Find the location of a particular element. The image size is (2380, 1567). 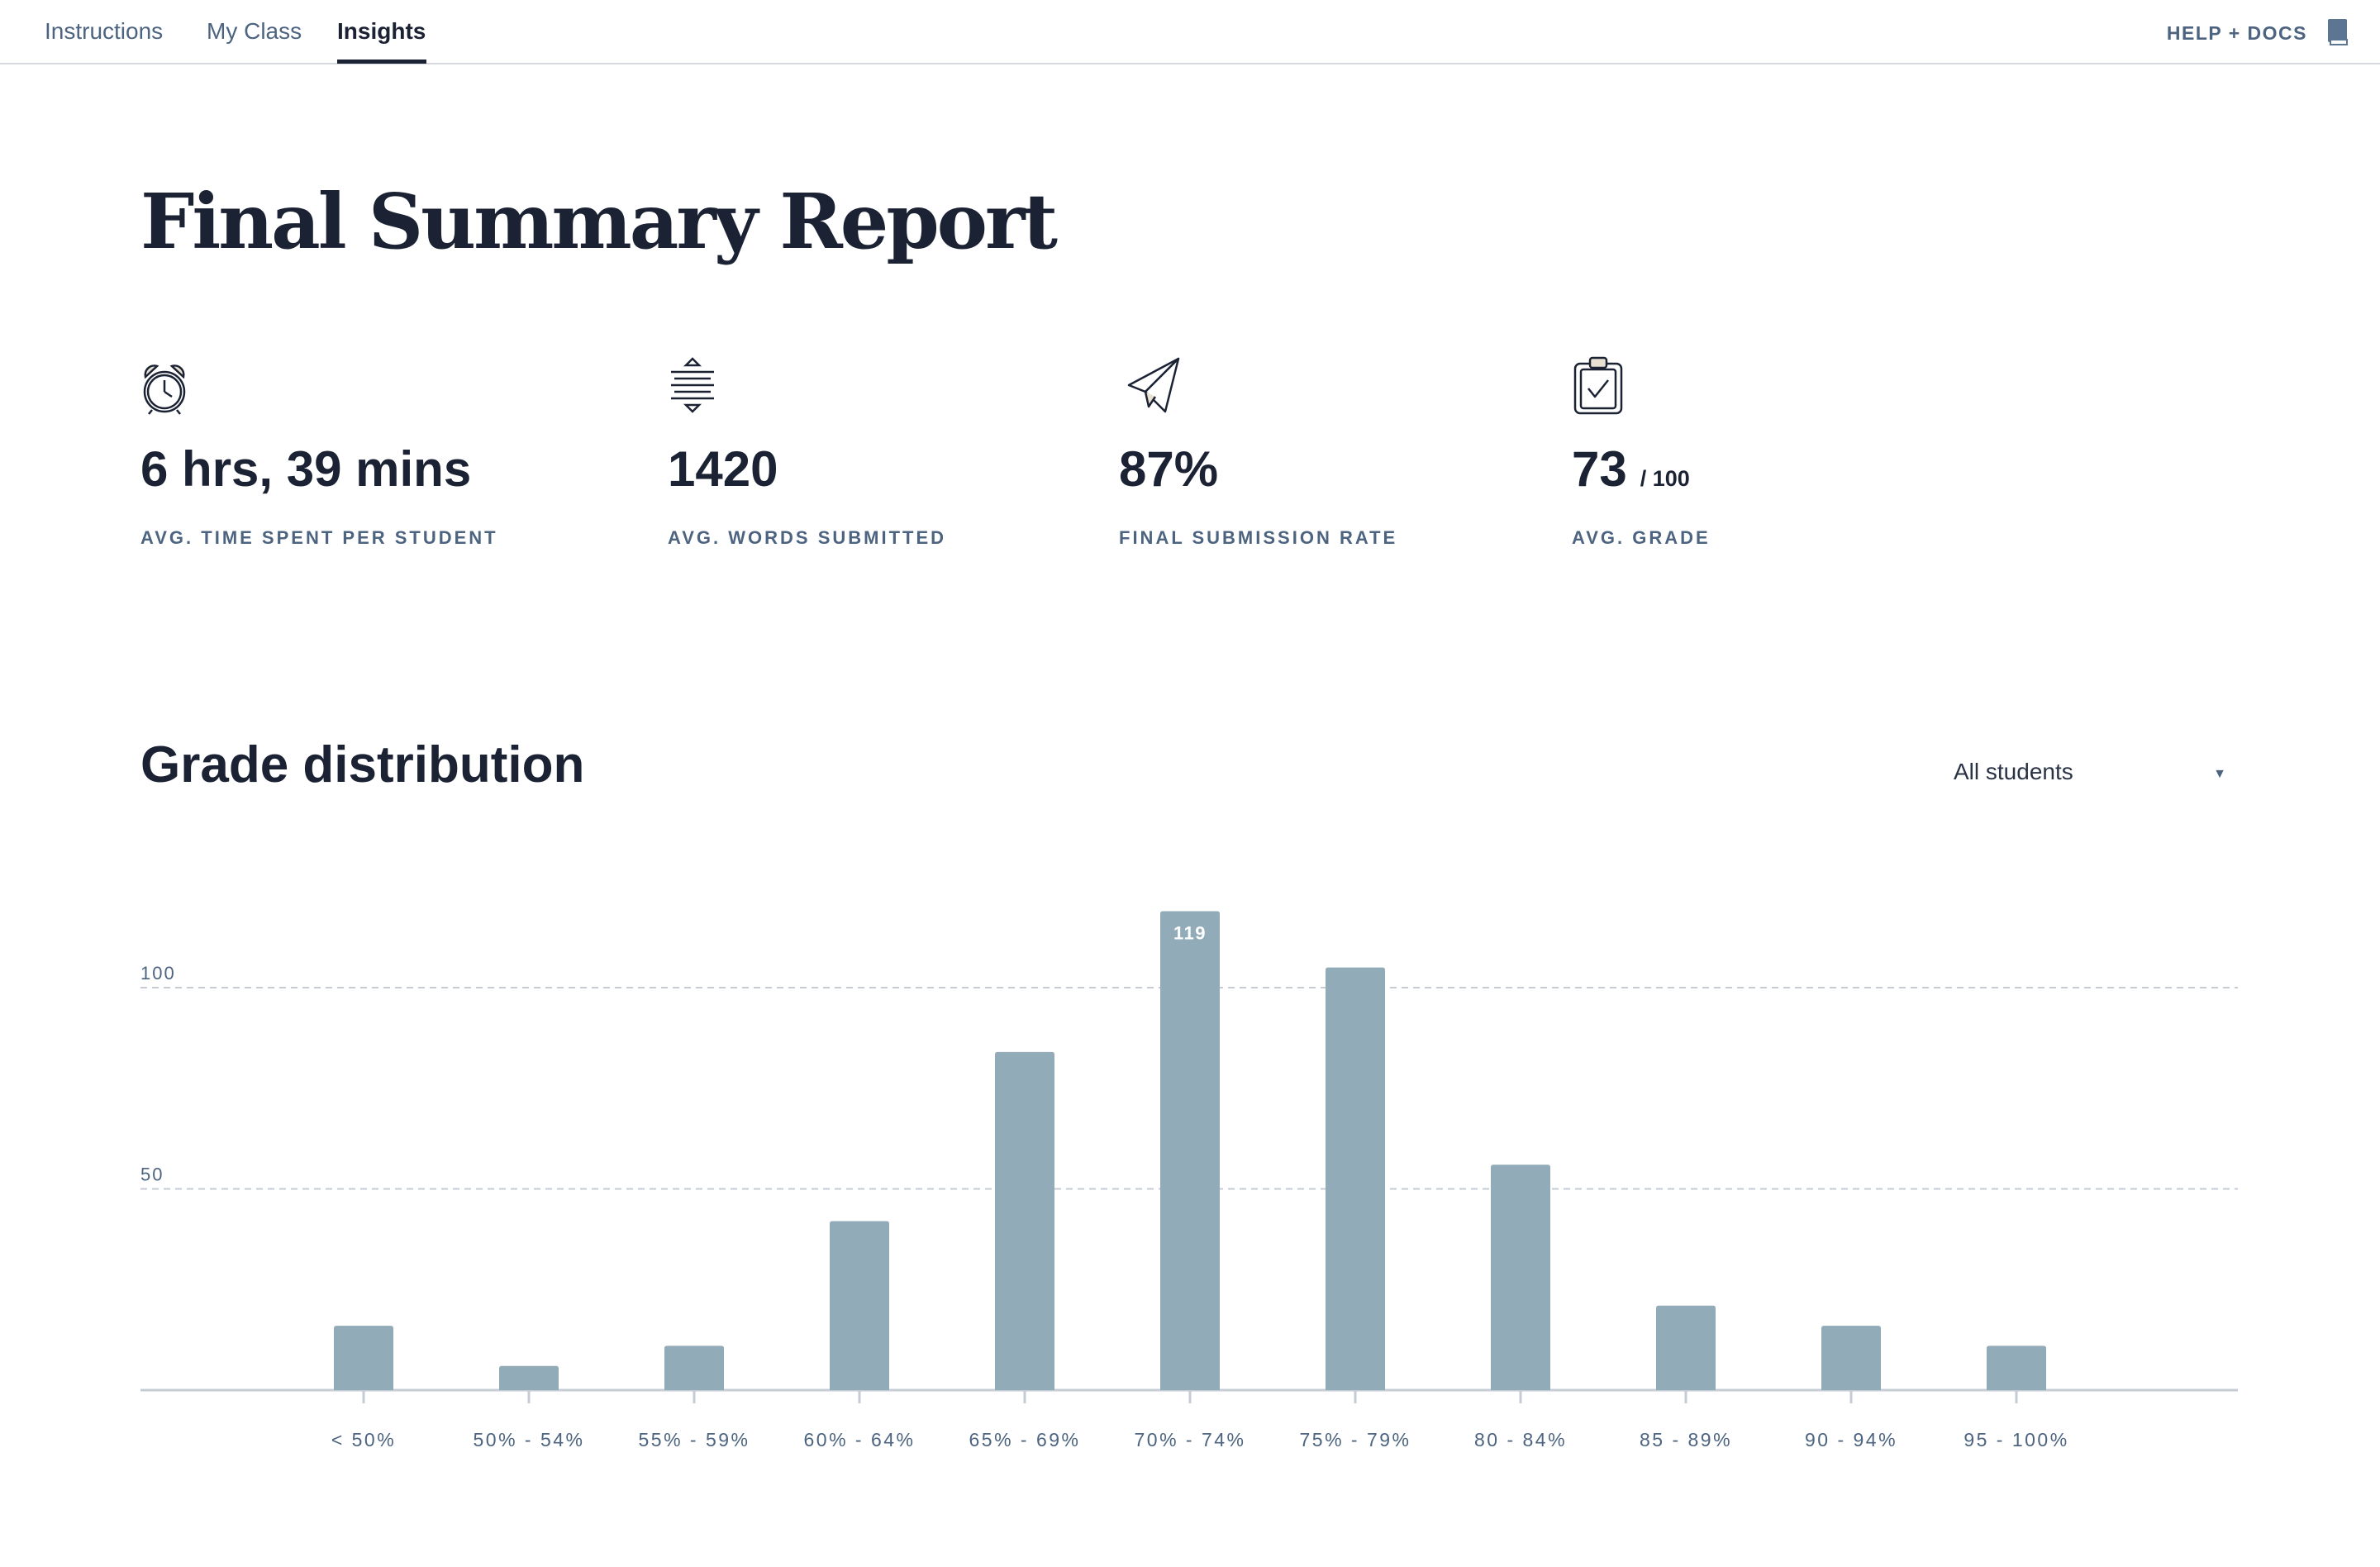

stat-avg-grade: 73/ 100 AVG. GRADE is located at coordinates (1640, 451).